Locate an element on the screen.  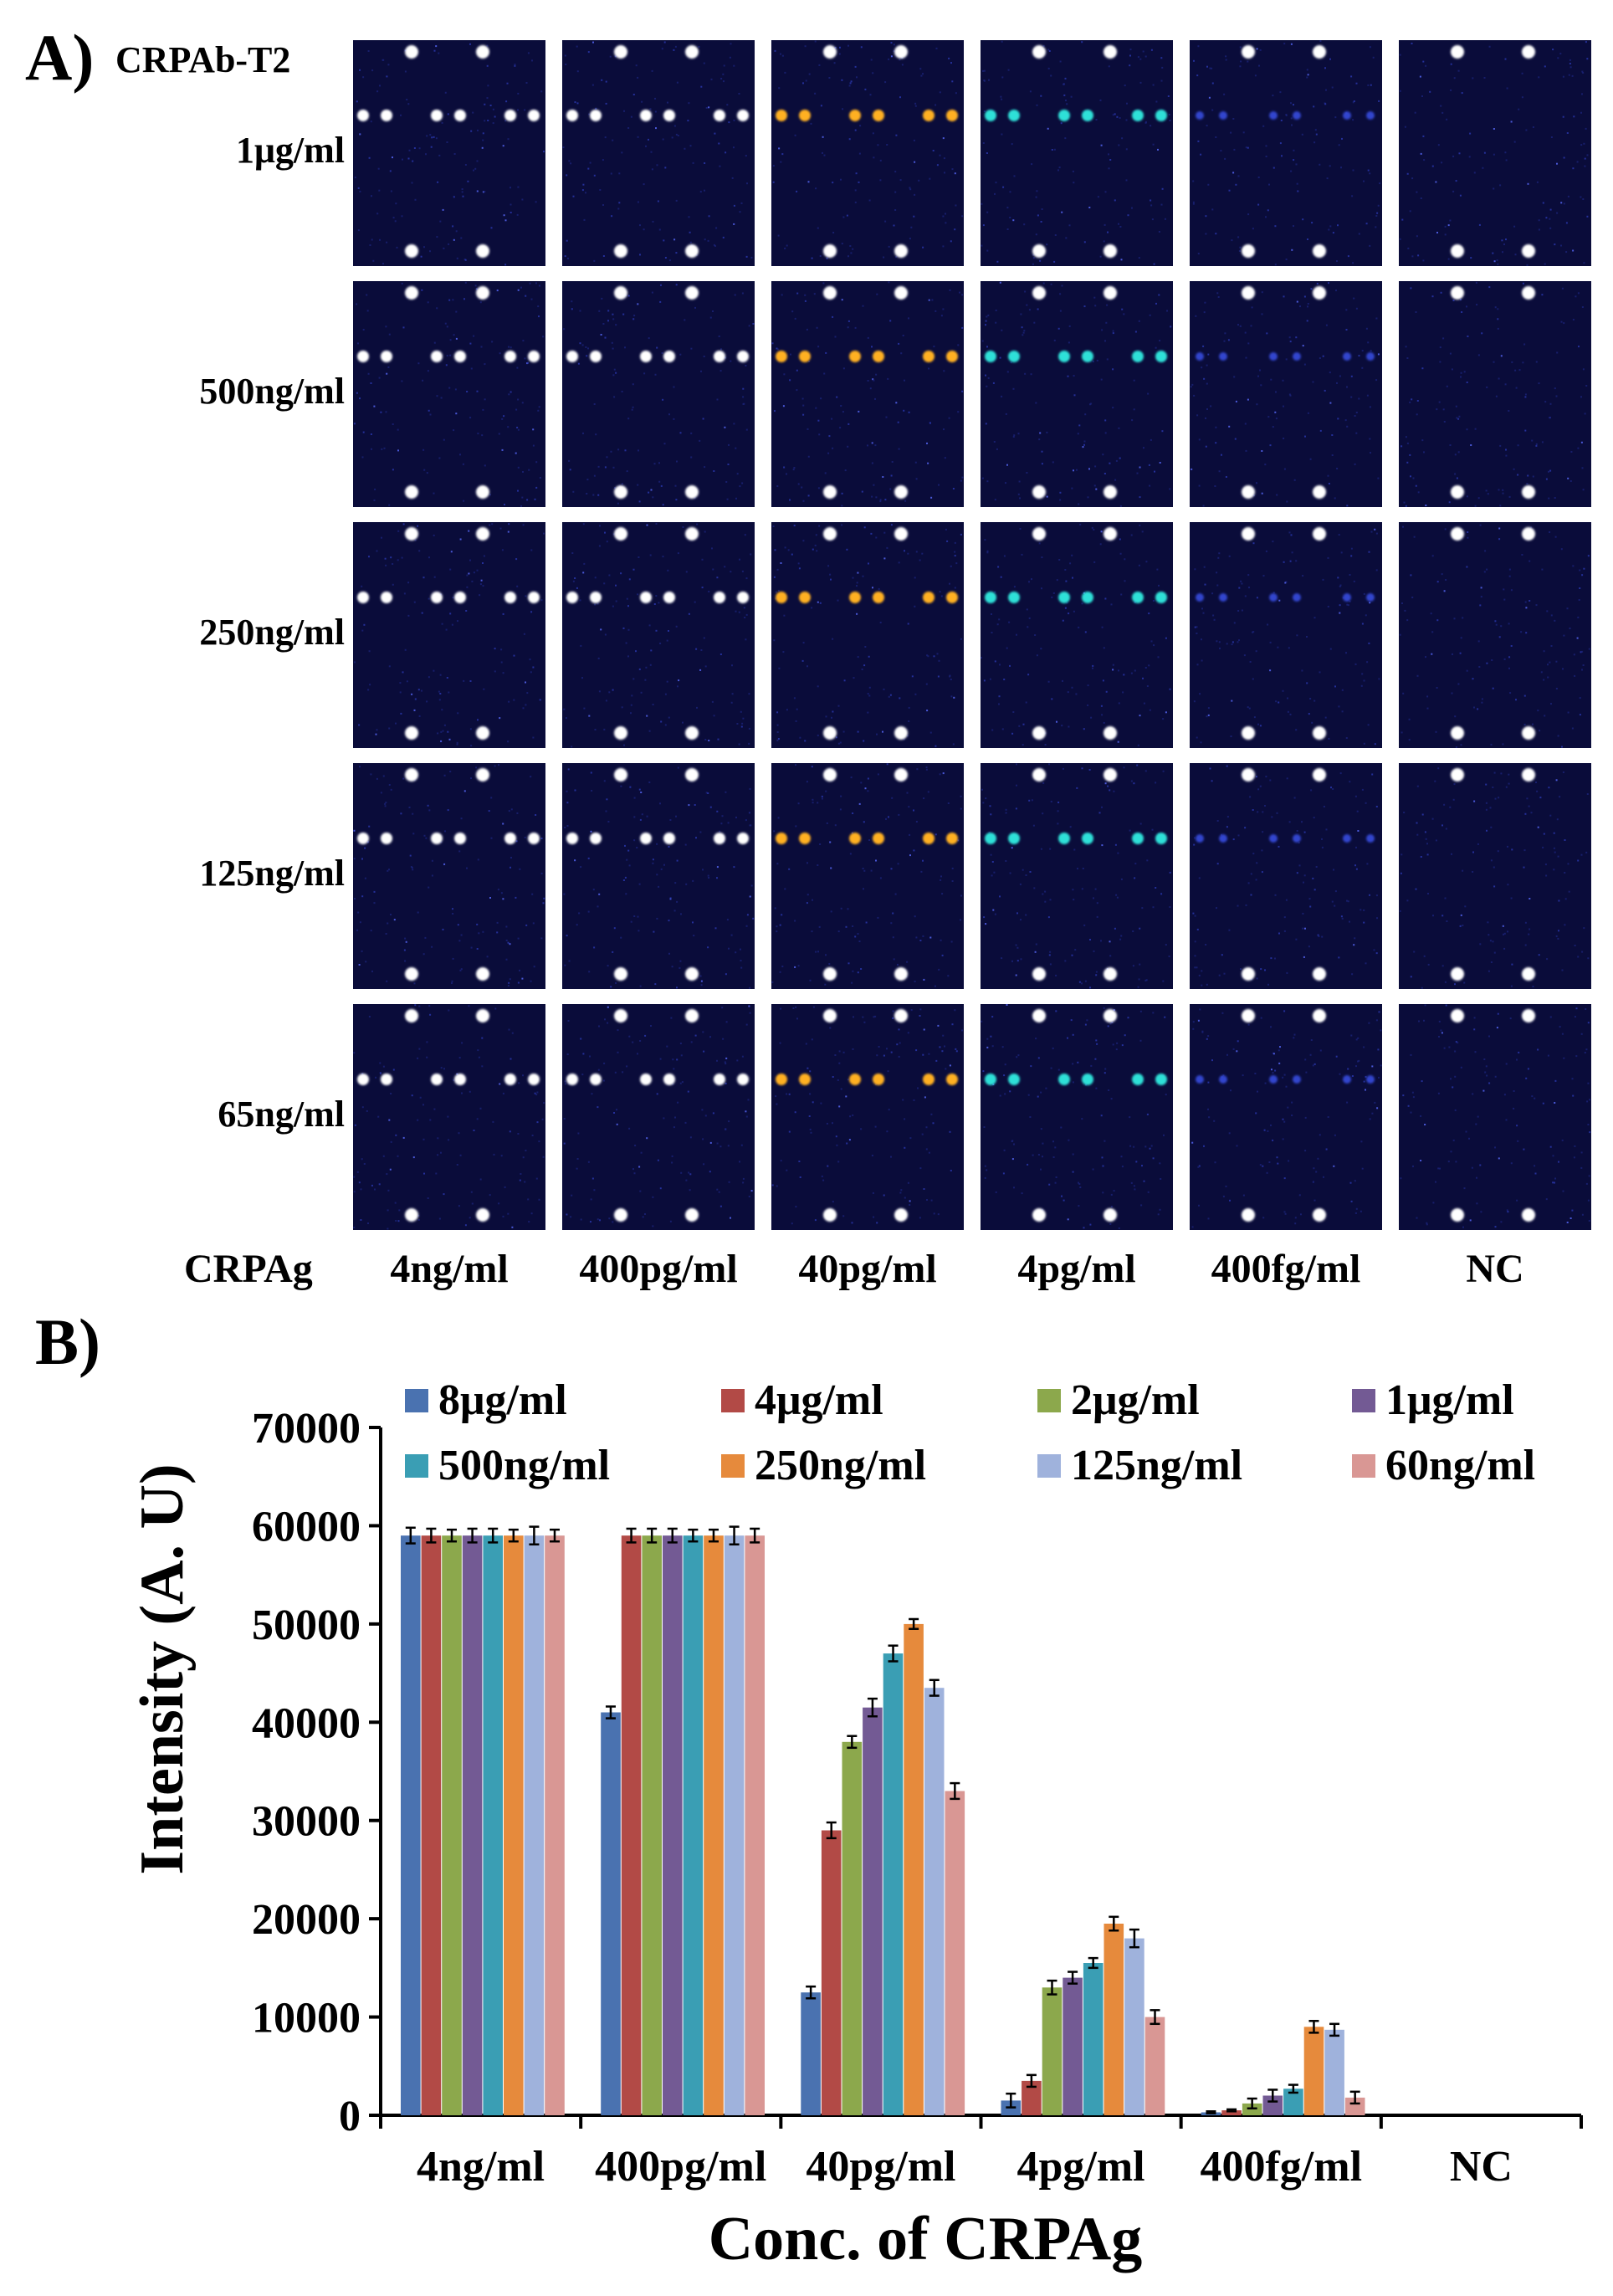
x-tick-label: 4ng/ml is located at coordinates (481, 2167).